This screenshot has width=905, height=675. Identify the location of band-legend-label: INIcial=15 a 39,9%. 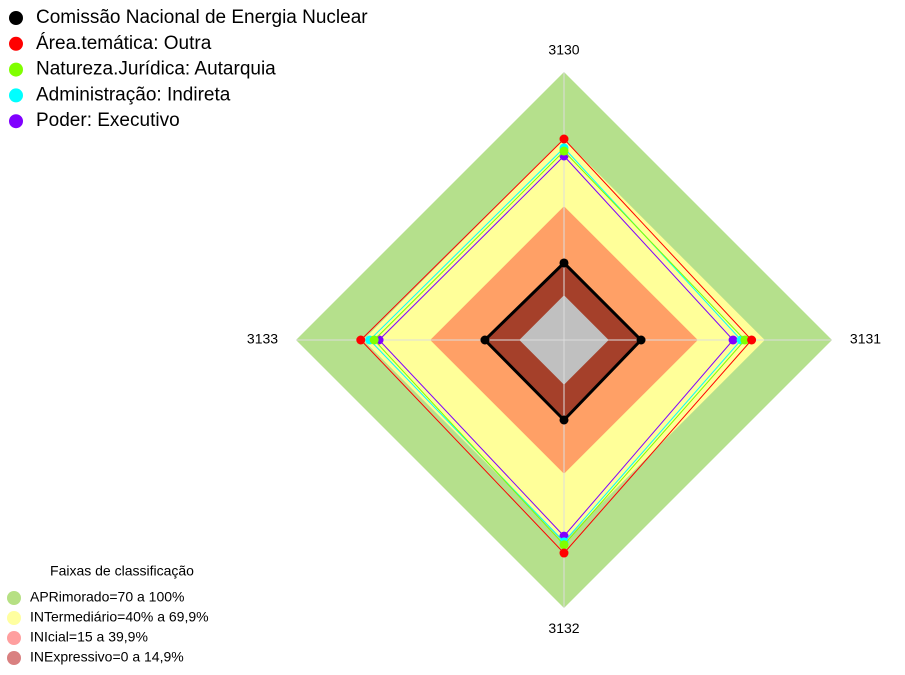
(89, 637).